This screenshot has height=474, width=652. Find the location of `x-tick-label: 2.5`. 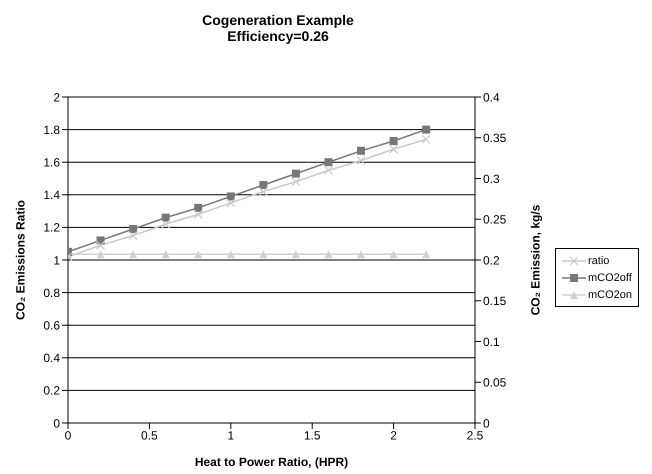

x-tick-label: 2.5 is located at coordinates (475, 435).